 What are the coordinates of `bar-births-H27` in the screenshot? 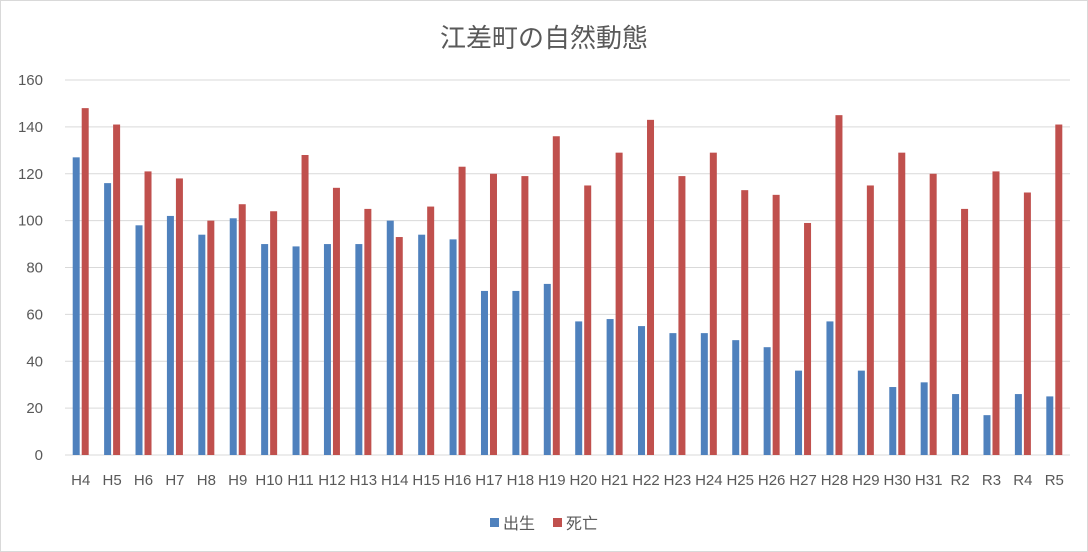 It's located at (799, 412).